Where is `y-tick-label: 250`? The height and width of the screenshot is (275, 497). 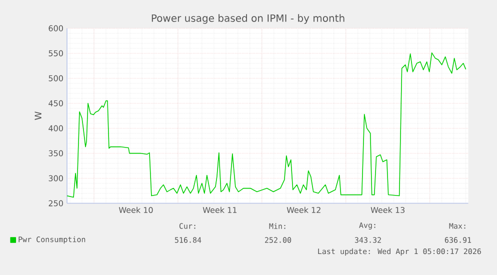
y-tick-label: 250 is located at coordinates (55, 203).